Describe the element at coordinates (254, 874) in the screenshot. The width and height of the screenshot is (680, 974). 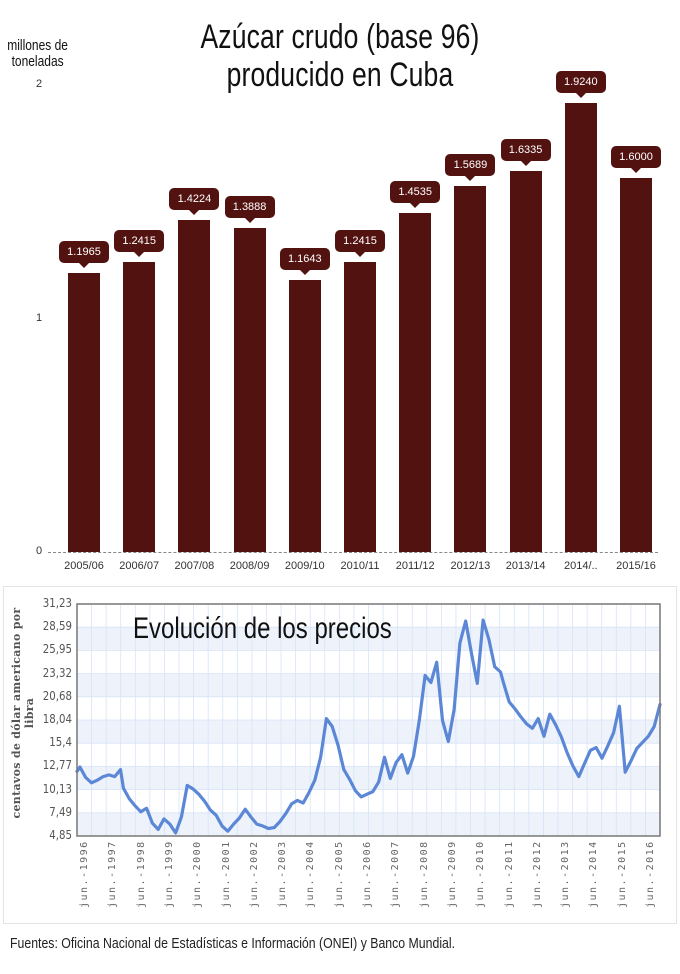
I see `price-x-tick-label: jun.-2002` at that location.